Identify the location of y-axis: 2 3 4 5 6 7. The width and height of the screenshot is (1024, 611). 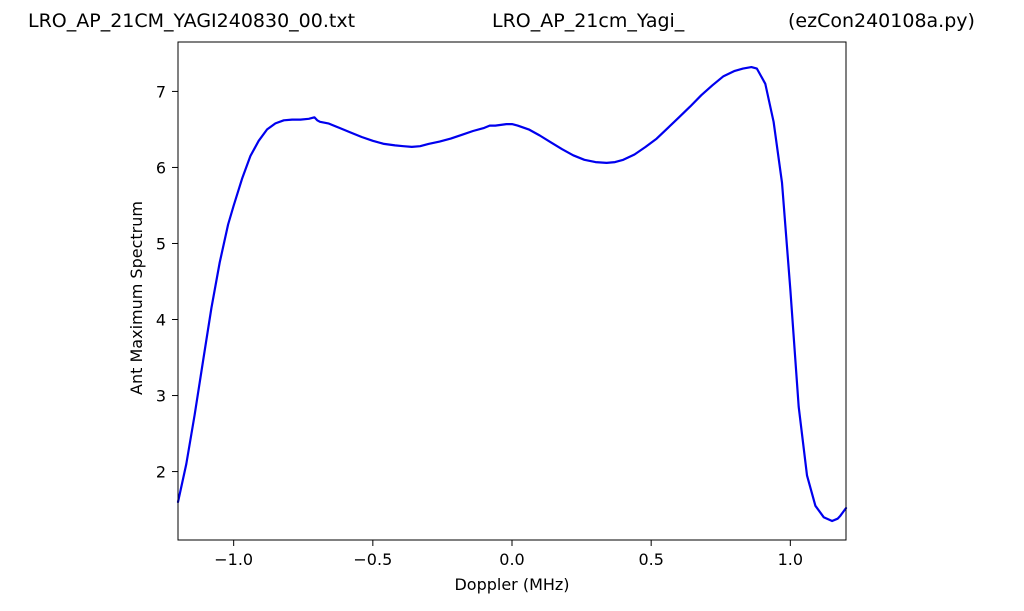
(167, 282).